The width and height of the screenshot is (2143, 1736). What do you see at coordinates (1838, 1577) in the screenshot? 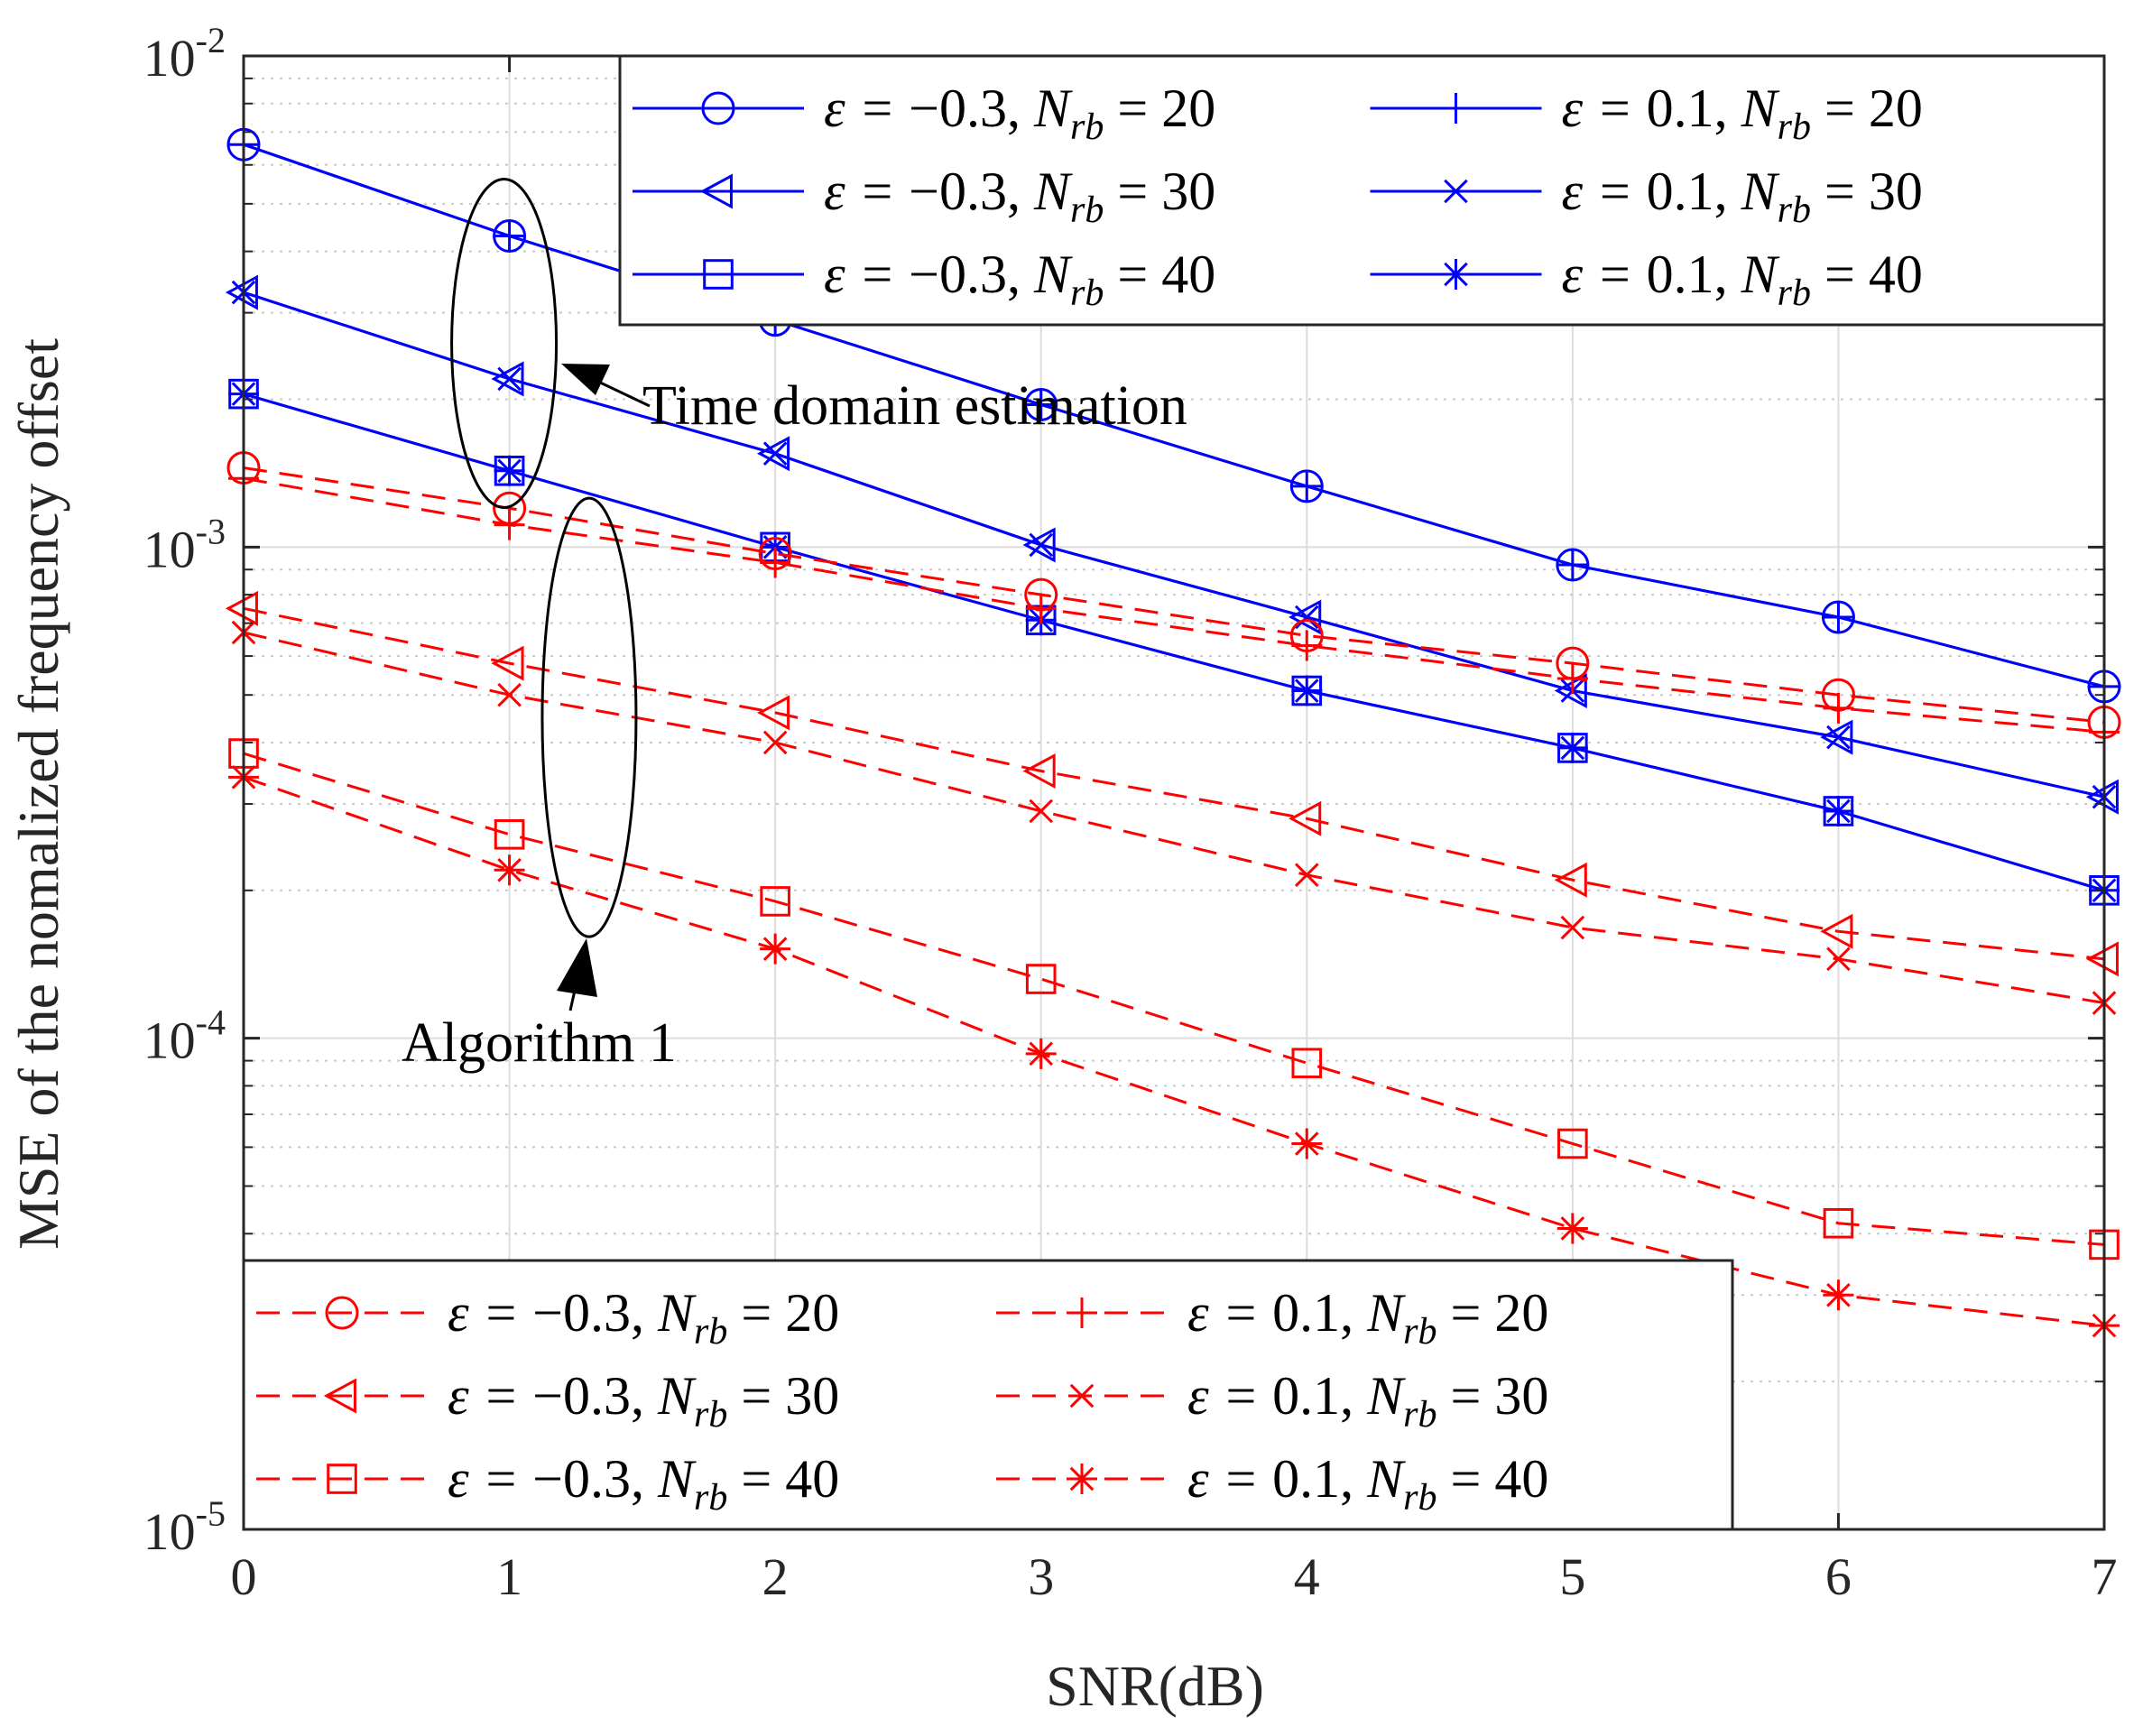
I see `x-tick-label: 6` at bounding box center [1838, 1577].